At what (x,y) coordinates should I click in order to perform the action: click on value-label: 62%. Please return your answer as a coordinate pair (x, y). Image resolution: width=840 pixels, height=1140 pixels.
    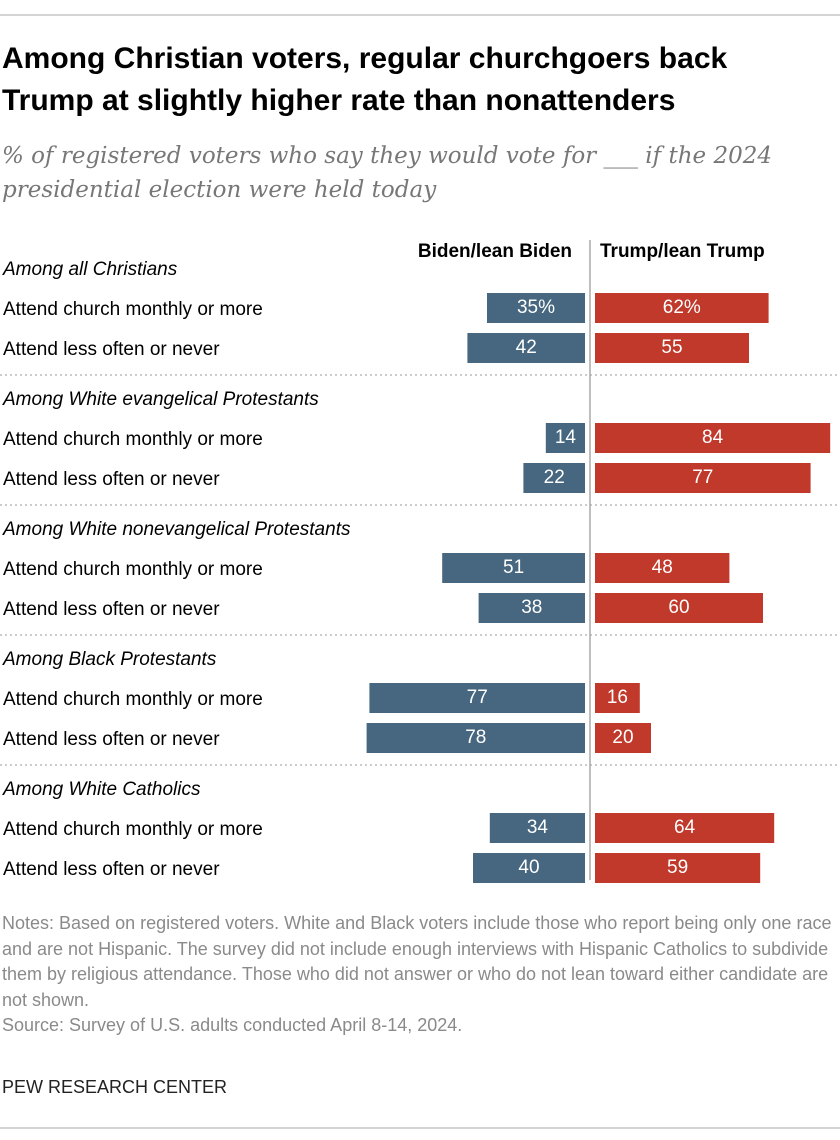
    Looking at the image, I should click on (682, 307).